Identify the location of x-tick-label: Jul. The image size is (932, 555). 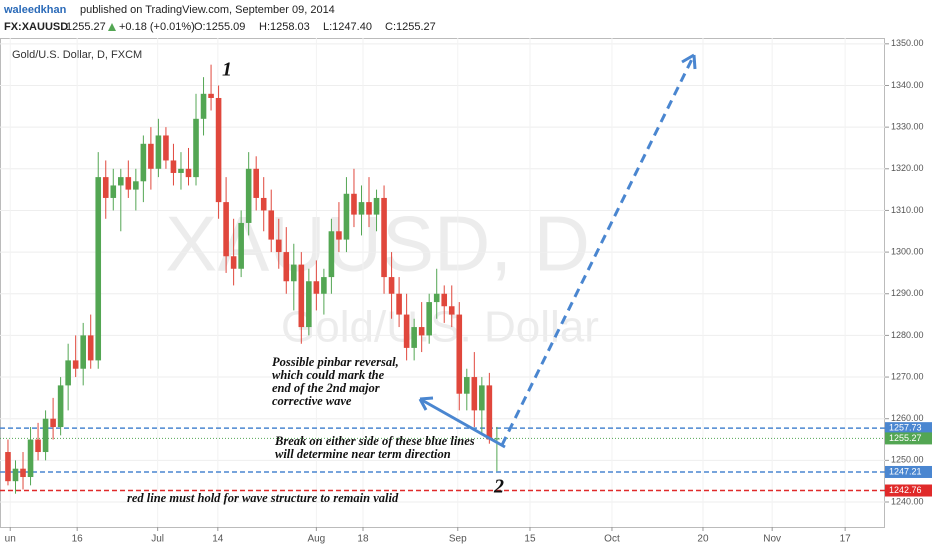
(157, 539).